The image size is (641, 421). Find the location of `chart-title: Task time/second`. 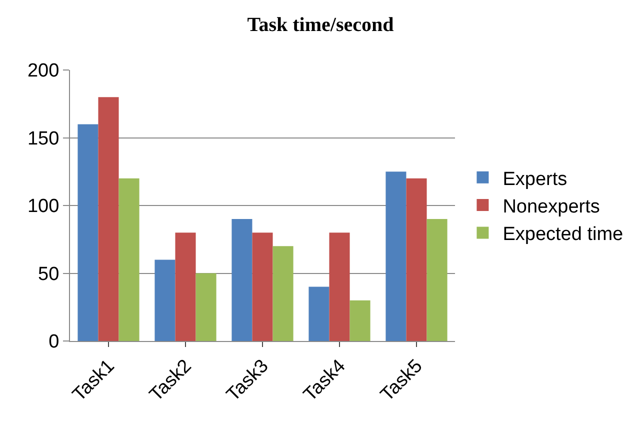

chart-title: Task time/second is located at coordinates (320, 25).